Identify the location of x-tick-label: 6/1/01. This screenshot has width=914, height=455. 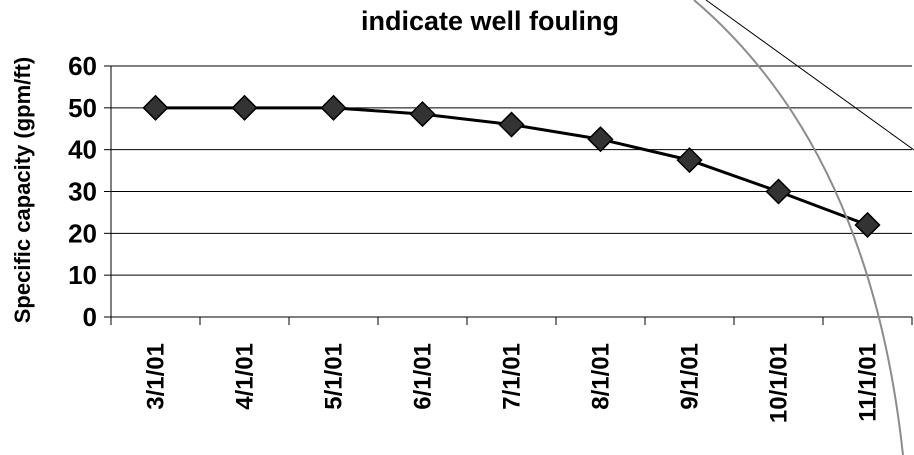
(423, 376).